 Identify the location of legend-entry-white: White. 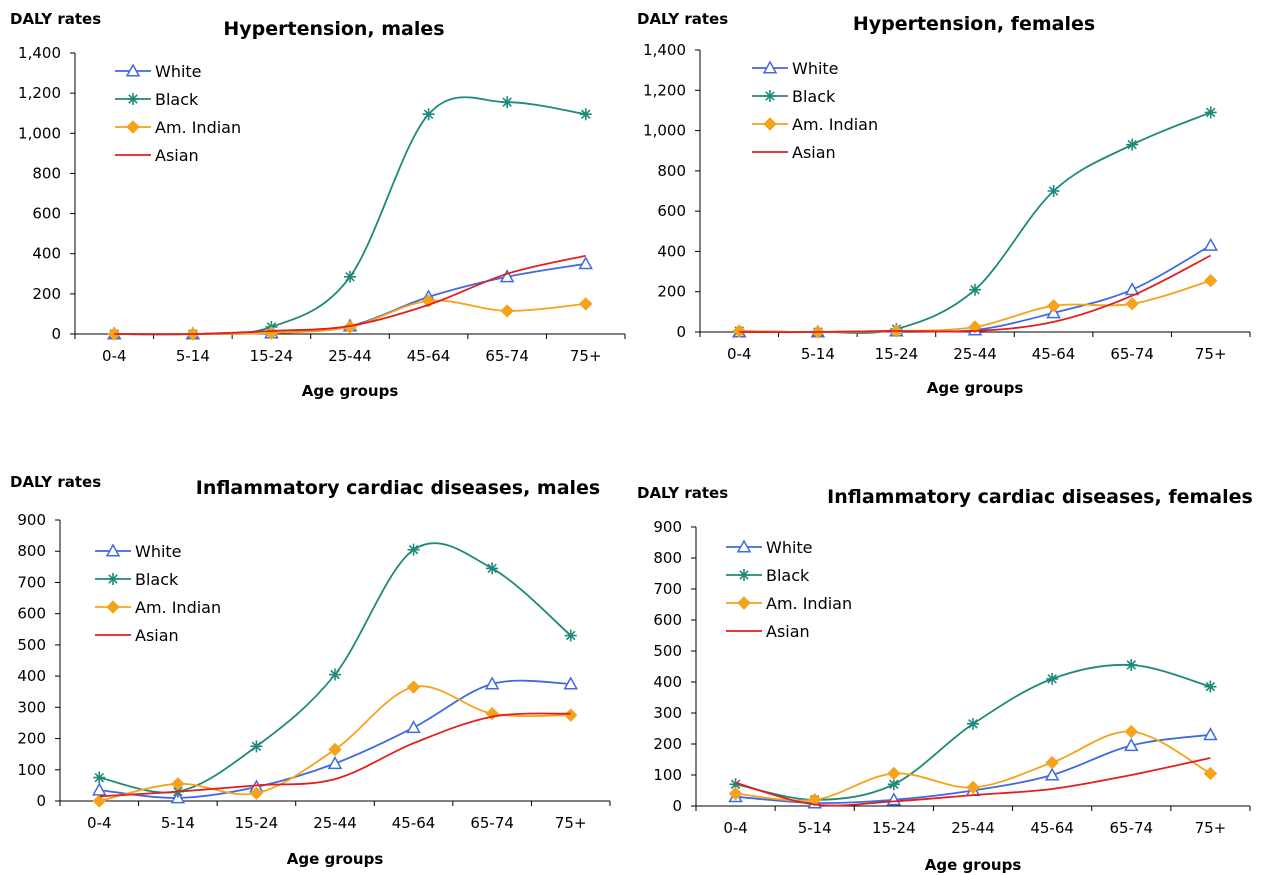
(138, 551).